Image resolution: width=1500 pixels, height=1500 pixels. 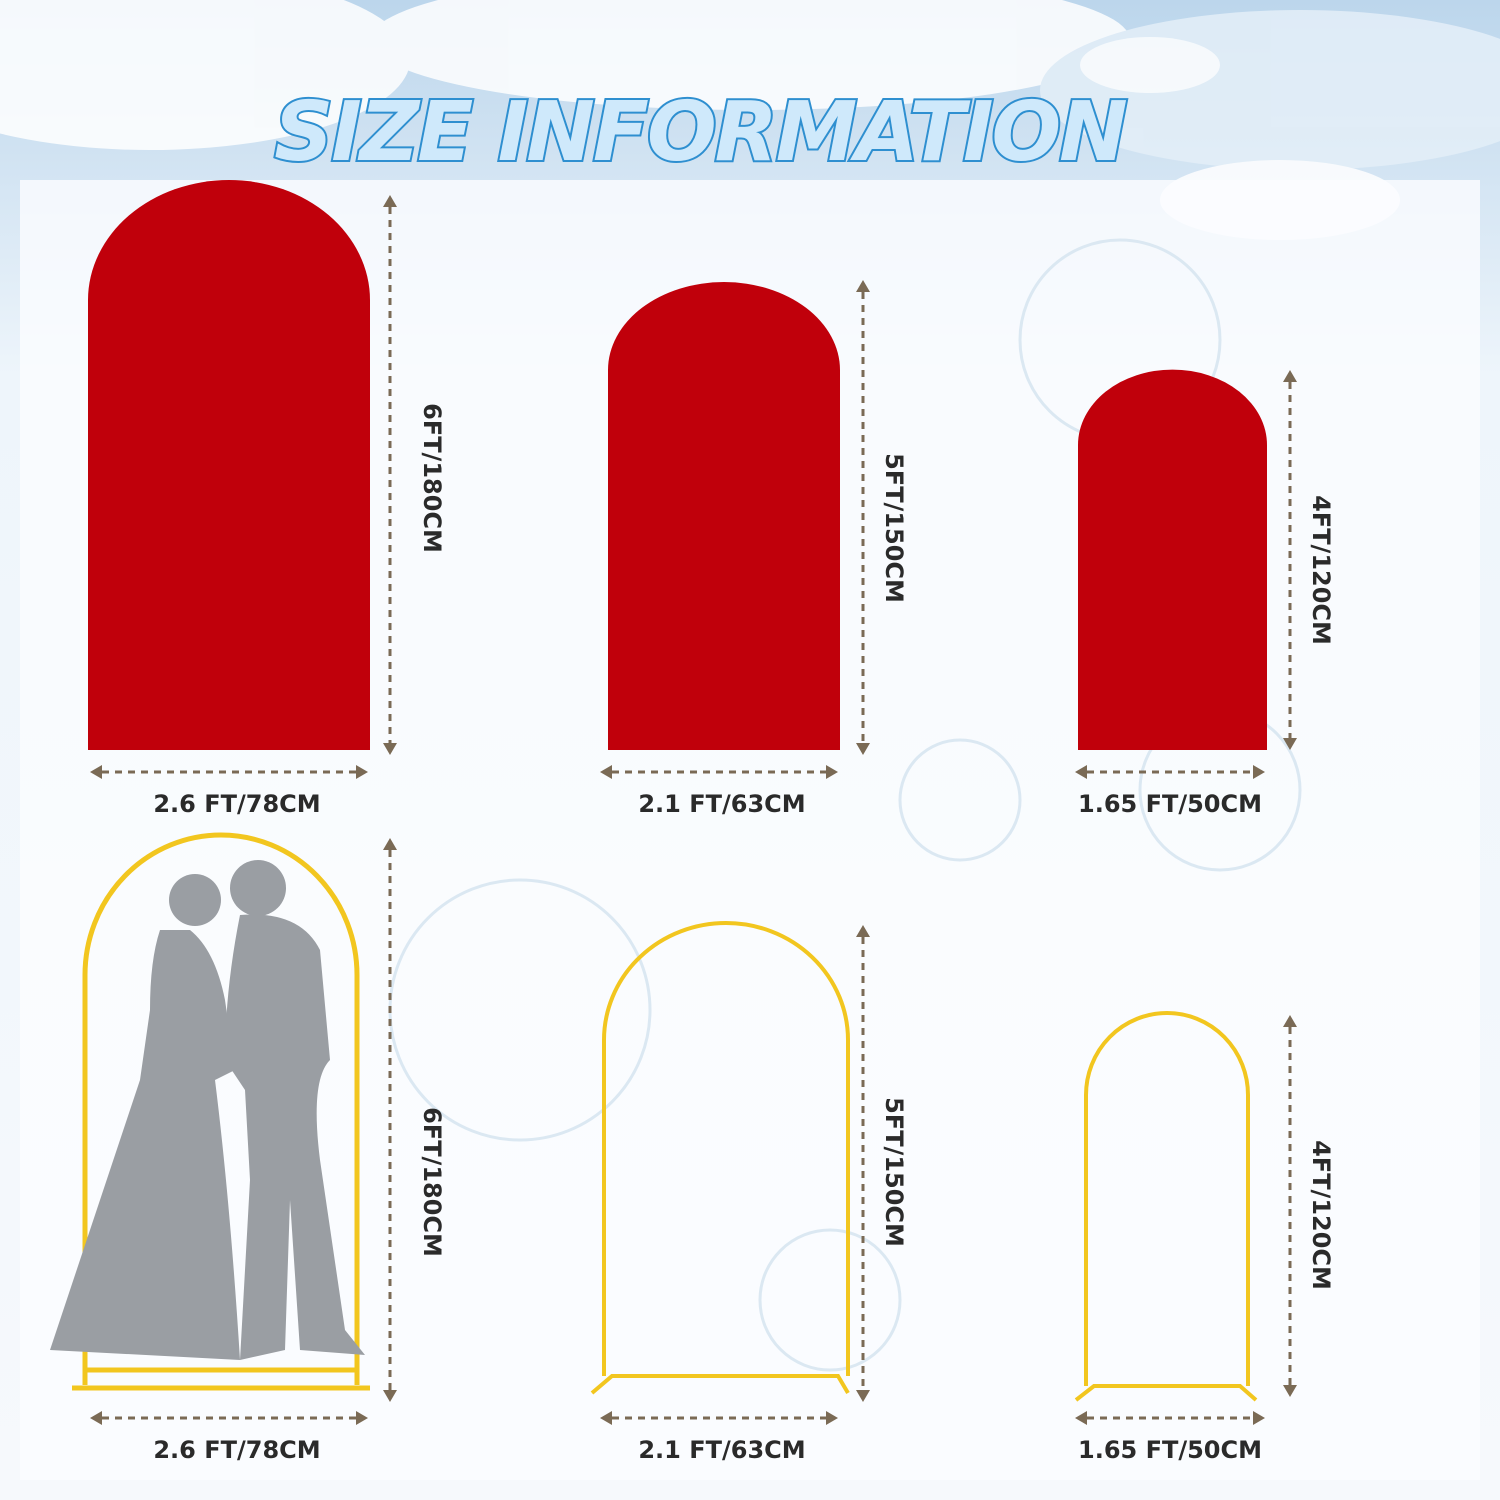 What do you see at coordinates (700, 132) in the screenshot?
I see `page-title: SIZE INFORMATION` at bounding box center [700, 132].